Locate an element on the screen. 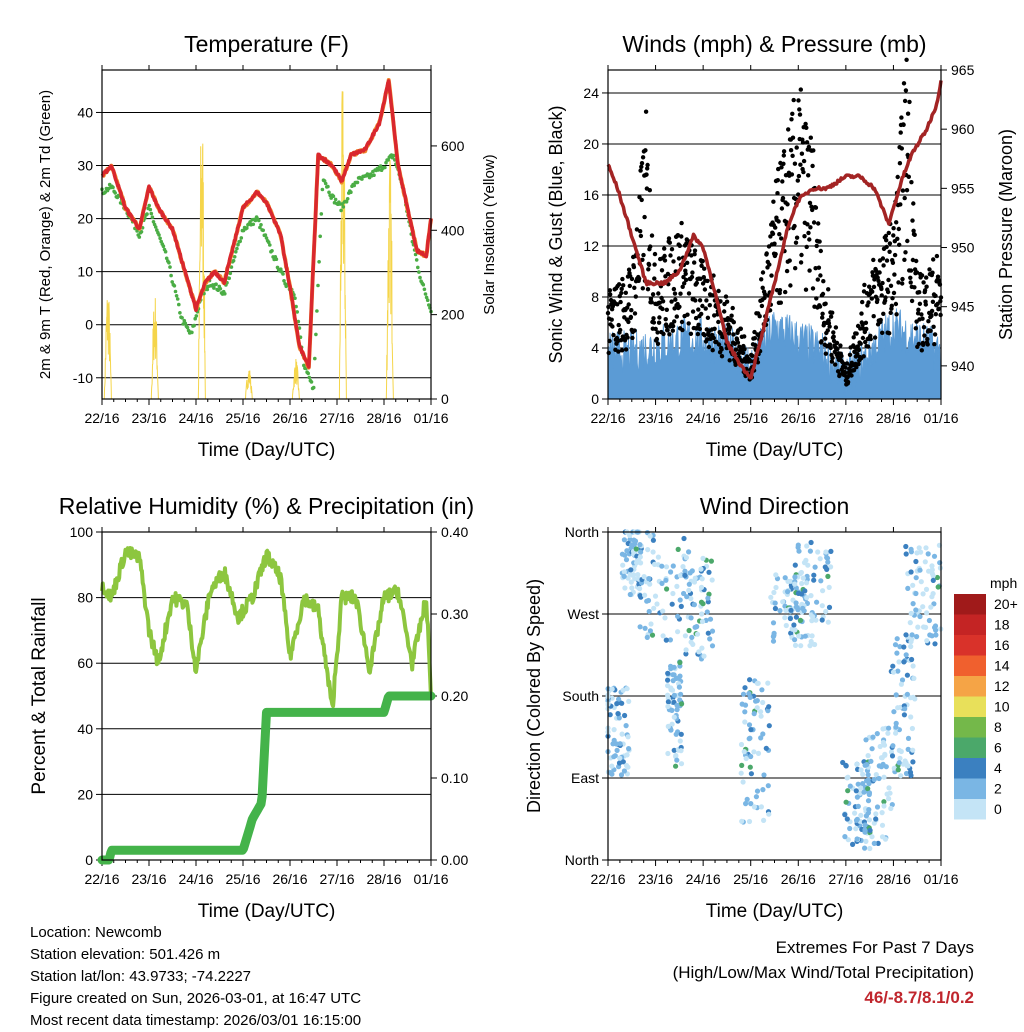  y2-tick-label: 0 is located at coordinates (445, 399).